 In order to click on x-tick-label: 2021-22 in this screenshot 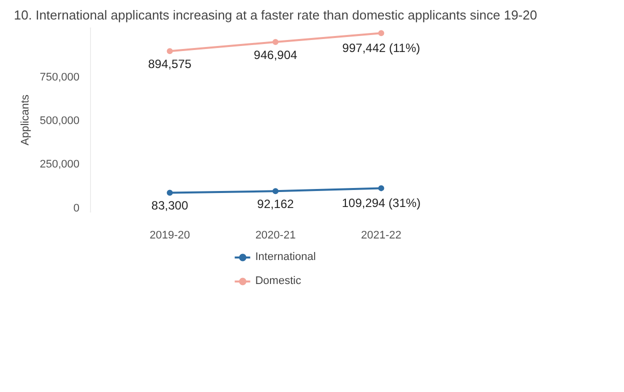, I will do `click(381, 236)`.